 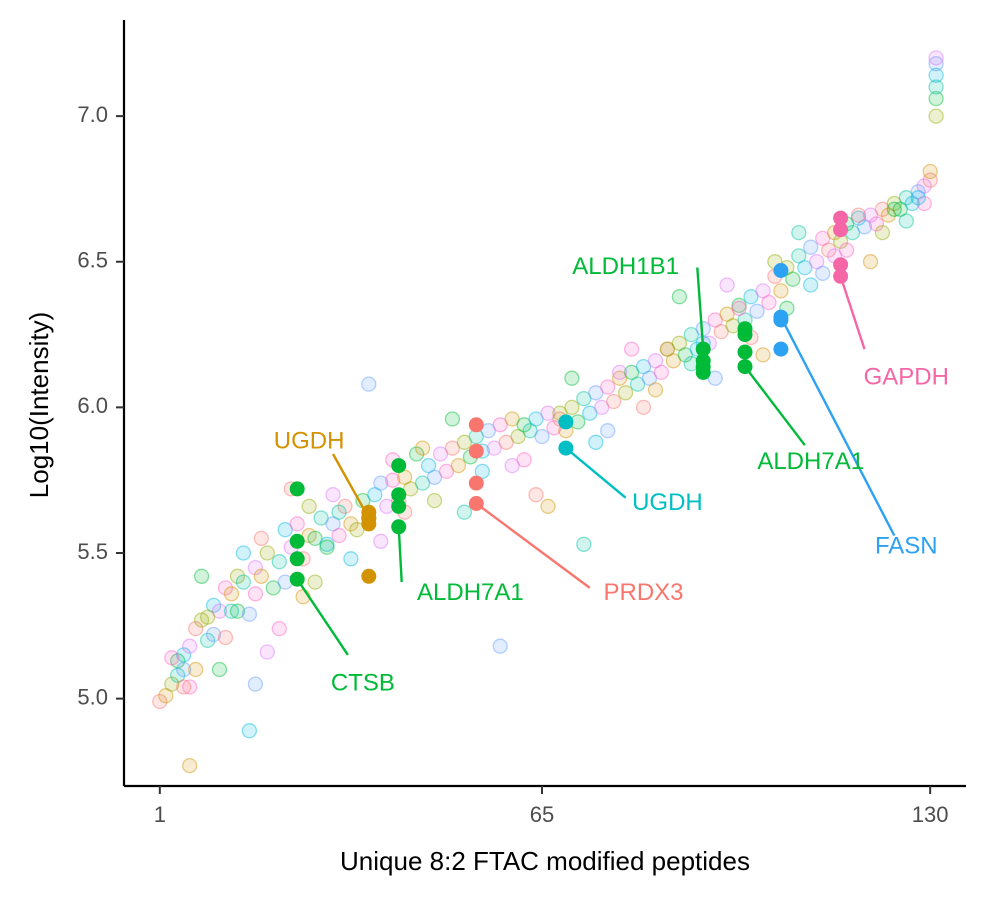 I want to click on y-tick-label: 7.0, so click(x=92, y=114).